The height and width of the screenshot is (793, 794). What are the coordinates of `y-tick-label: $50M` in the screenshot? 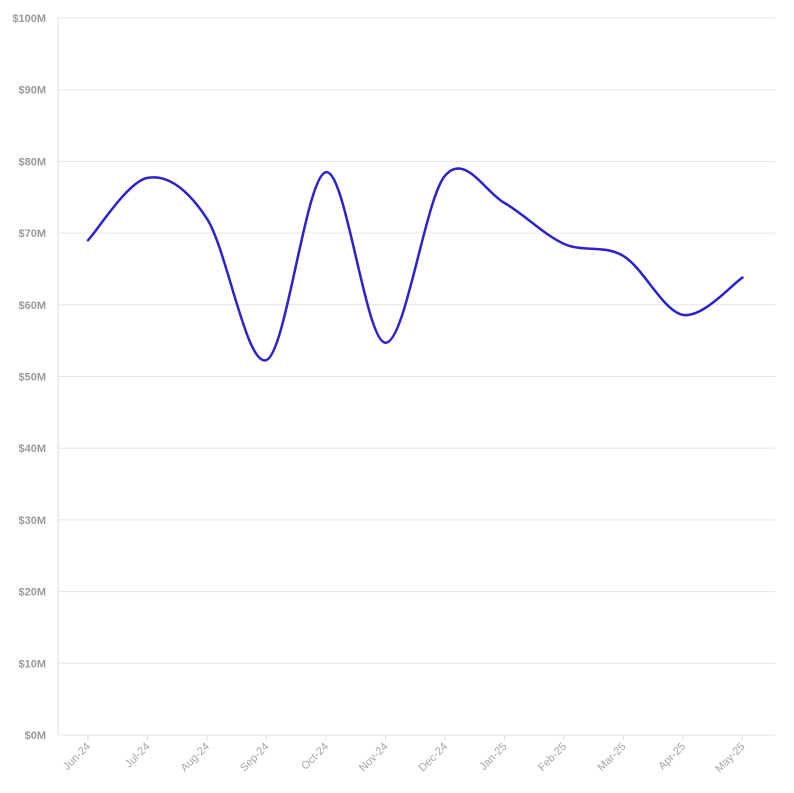 It's located at (32, 378).